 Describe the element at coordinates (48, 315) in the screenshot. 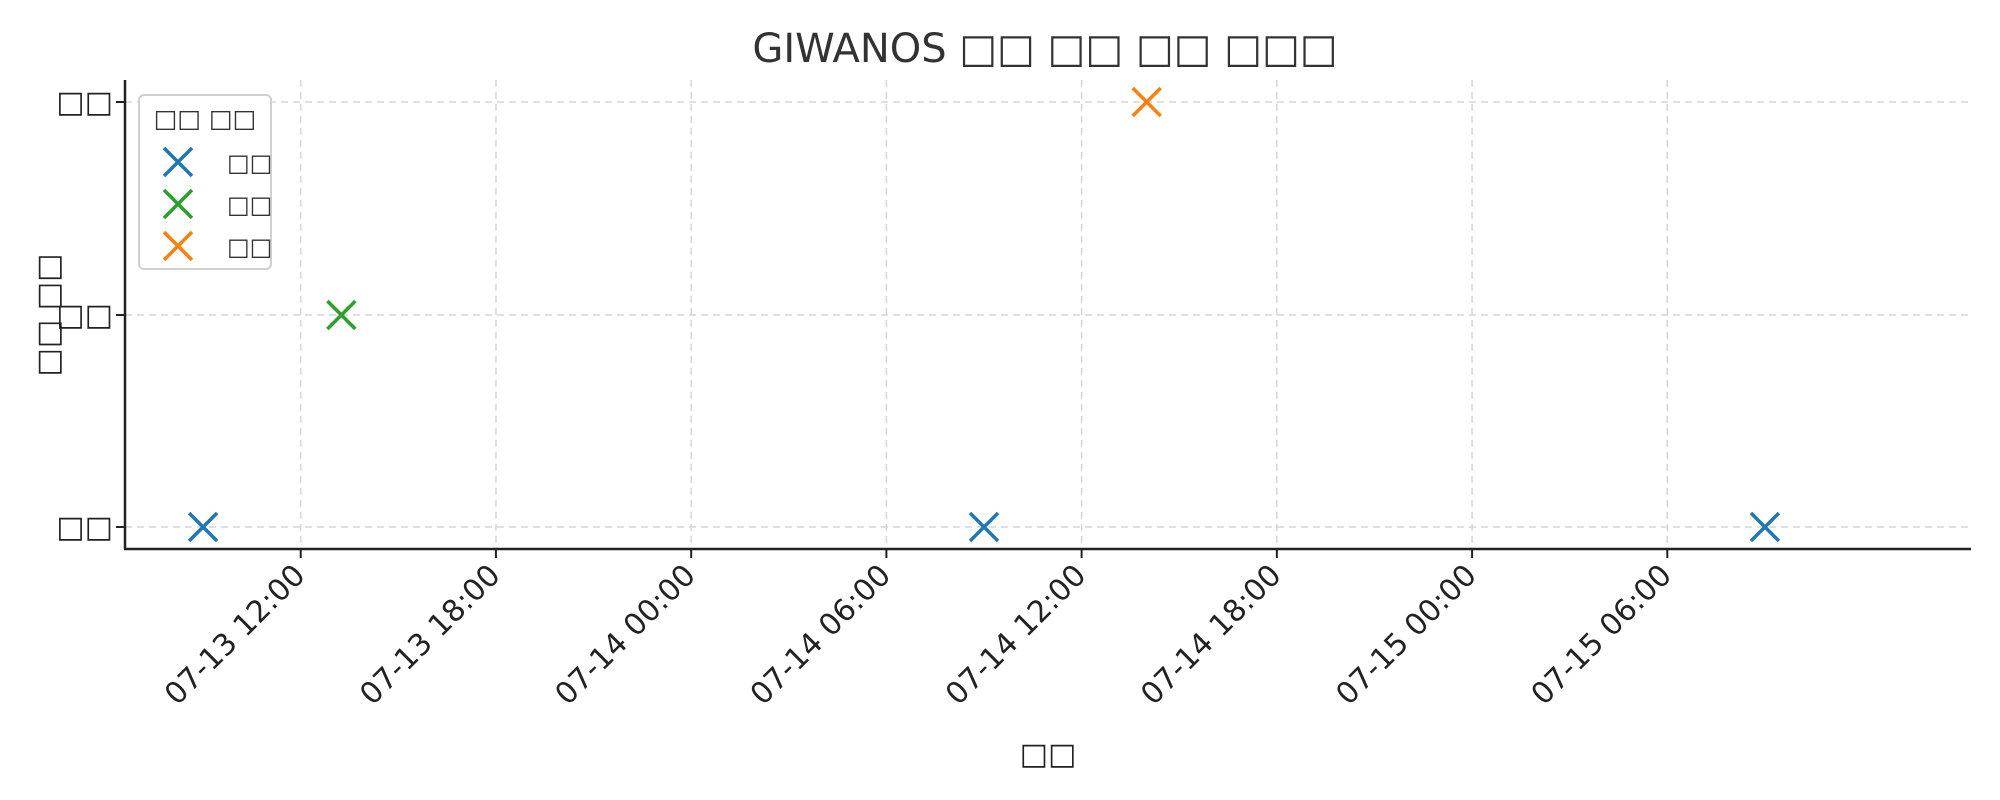

I see `y-axis-label: □□ □□` at that location.